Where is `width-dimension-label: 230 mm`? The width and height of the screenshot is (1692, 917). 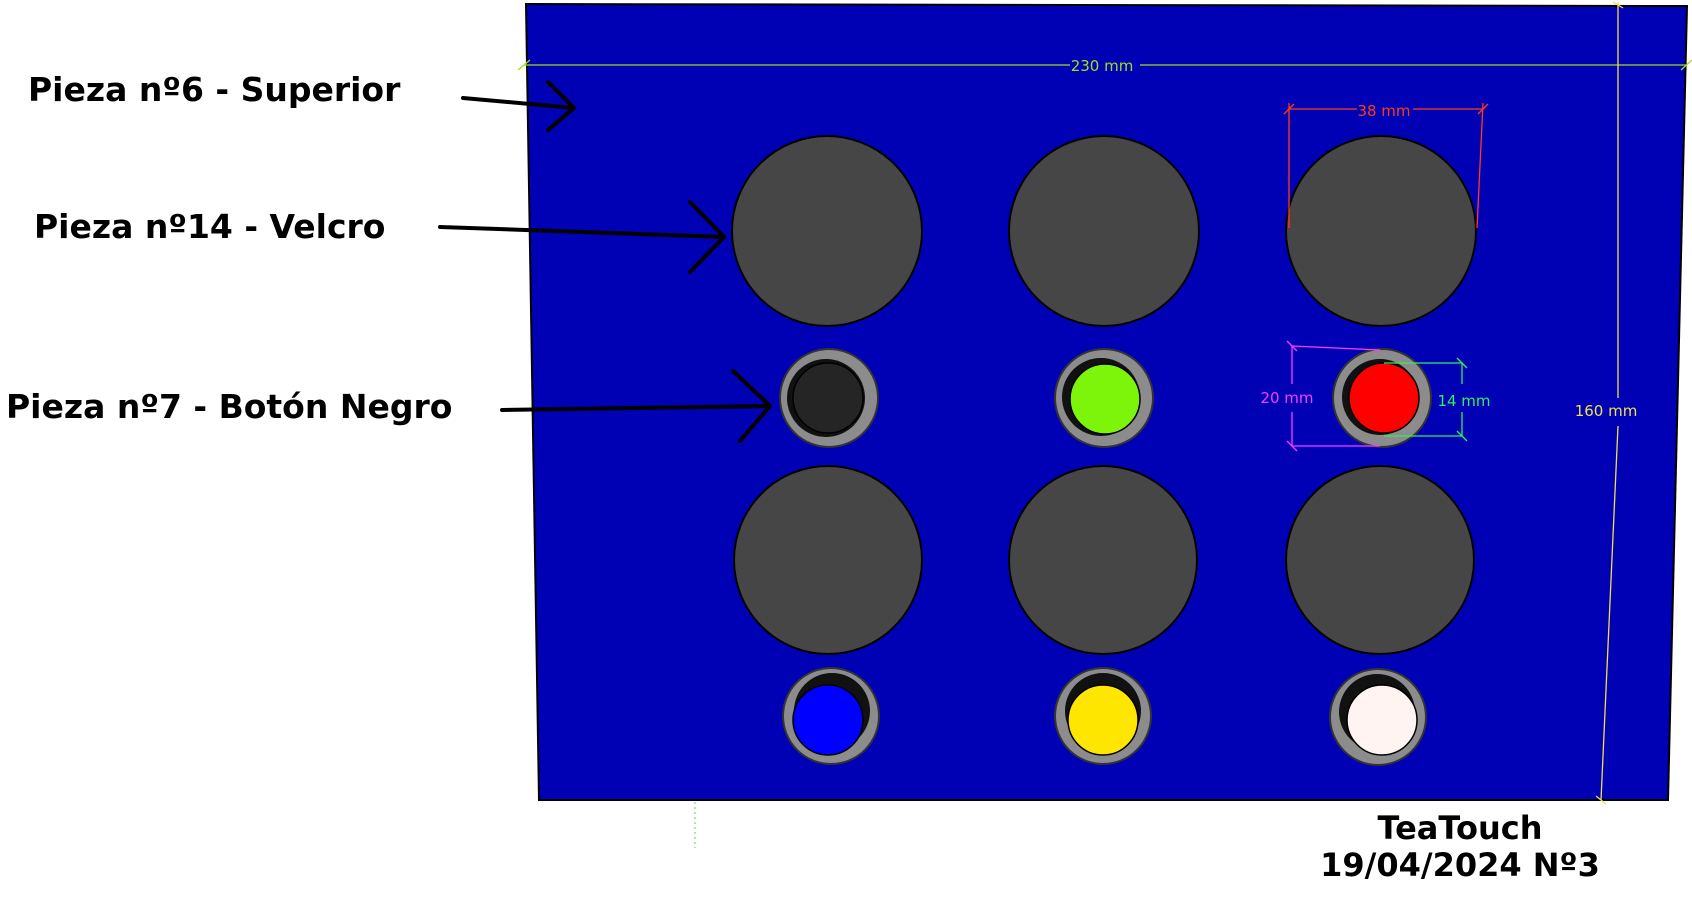 width-dimension-label: 230 mm is located at coordinates (1102, 66).